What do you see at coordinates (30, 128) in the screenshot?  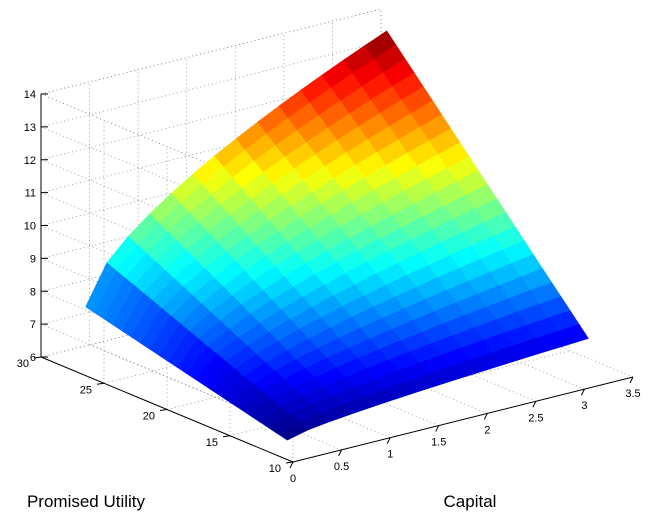 I see `z-tick-label: 13` at bounding box center [30, 128].